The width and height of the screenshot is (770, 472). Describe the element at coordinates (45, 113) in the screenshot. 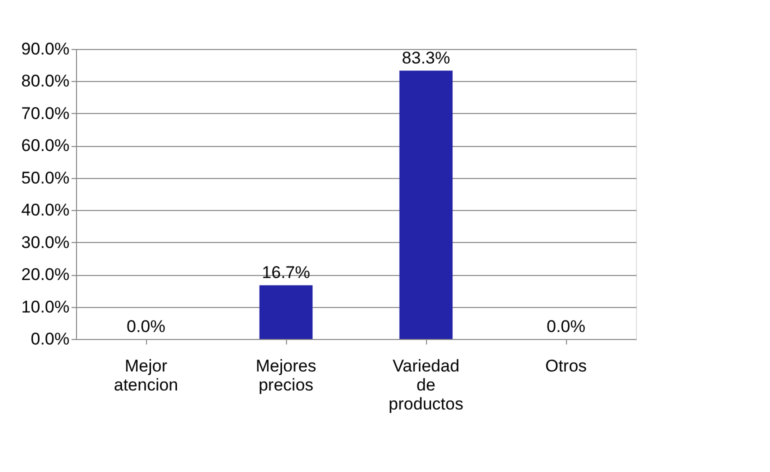

I see `y-tick-label: 70.0%` at that location.